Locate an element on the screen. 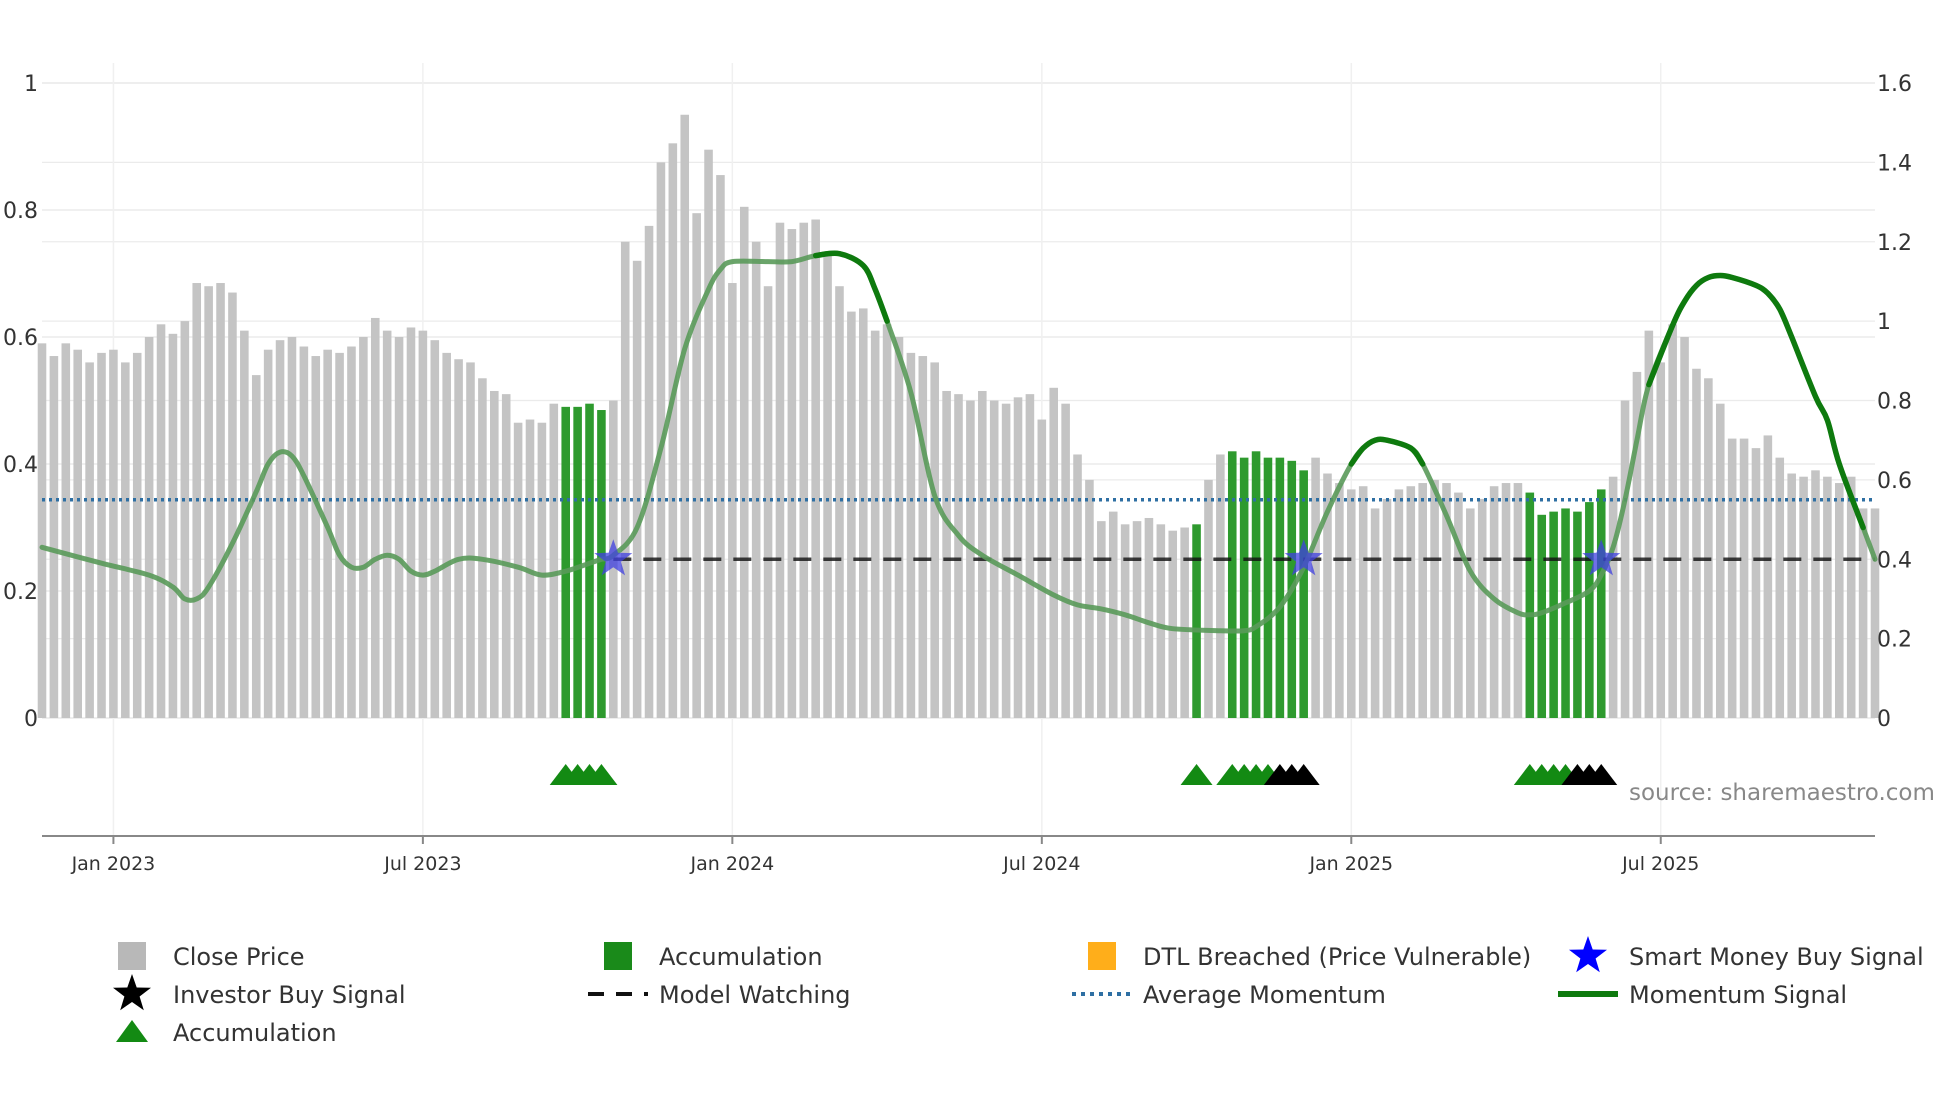  investor-buy-marker is located at coordinates (1601, 774).